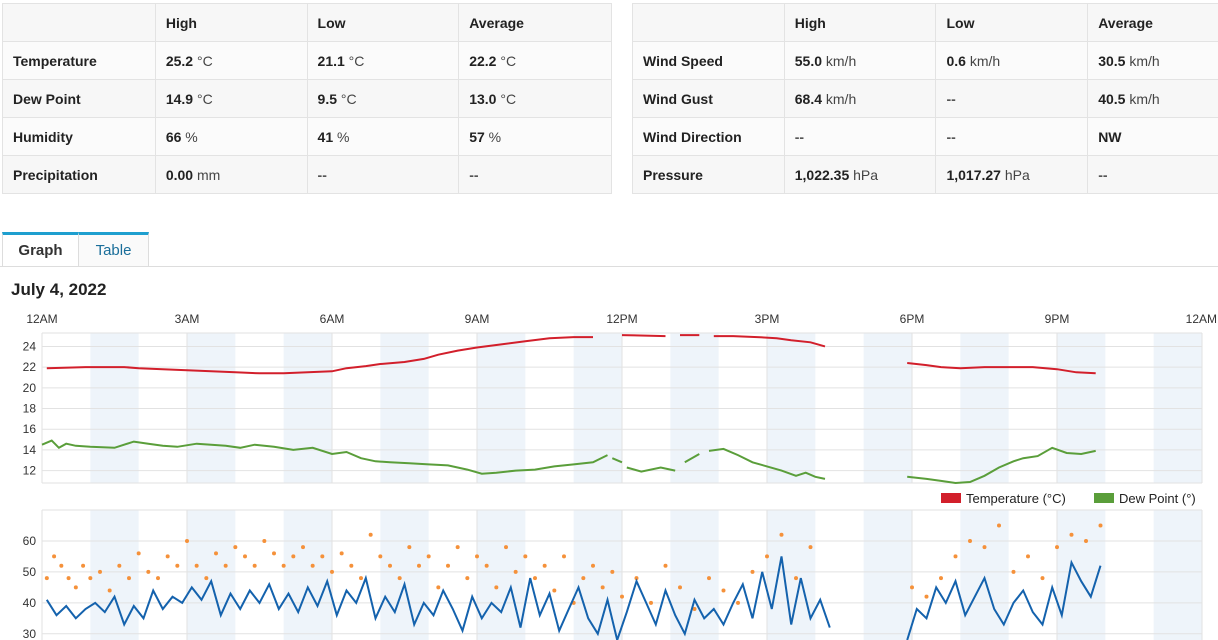 The image size is (1218, 640). What do you see at coordinates (860, 99) in the screenshot?
I see `value-cell: 68.4 km/h` at bounding box center [860, 99].